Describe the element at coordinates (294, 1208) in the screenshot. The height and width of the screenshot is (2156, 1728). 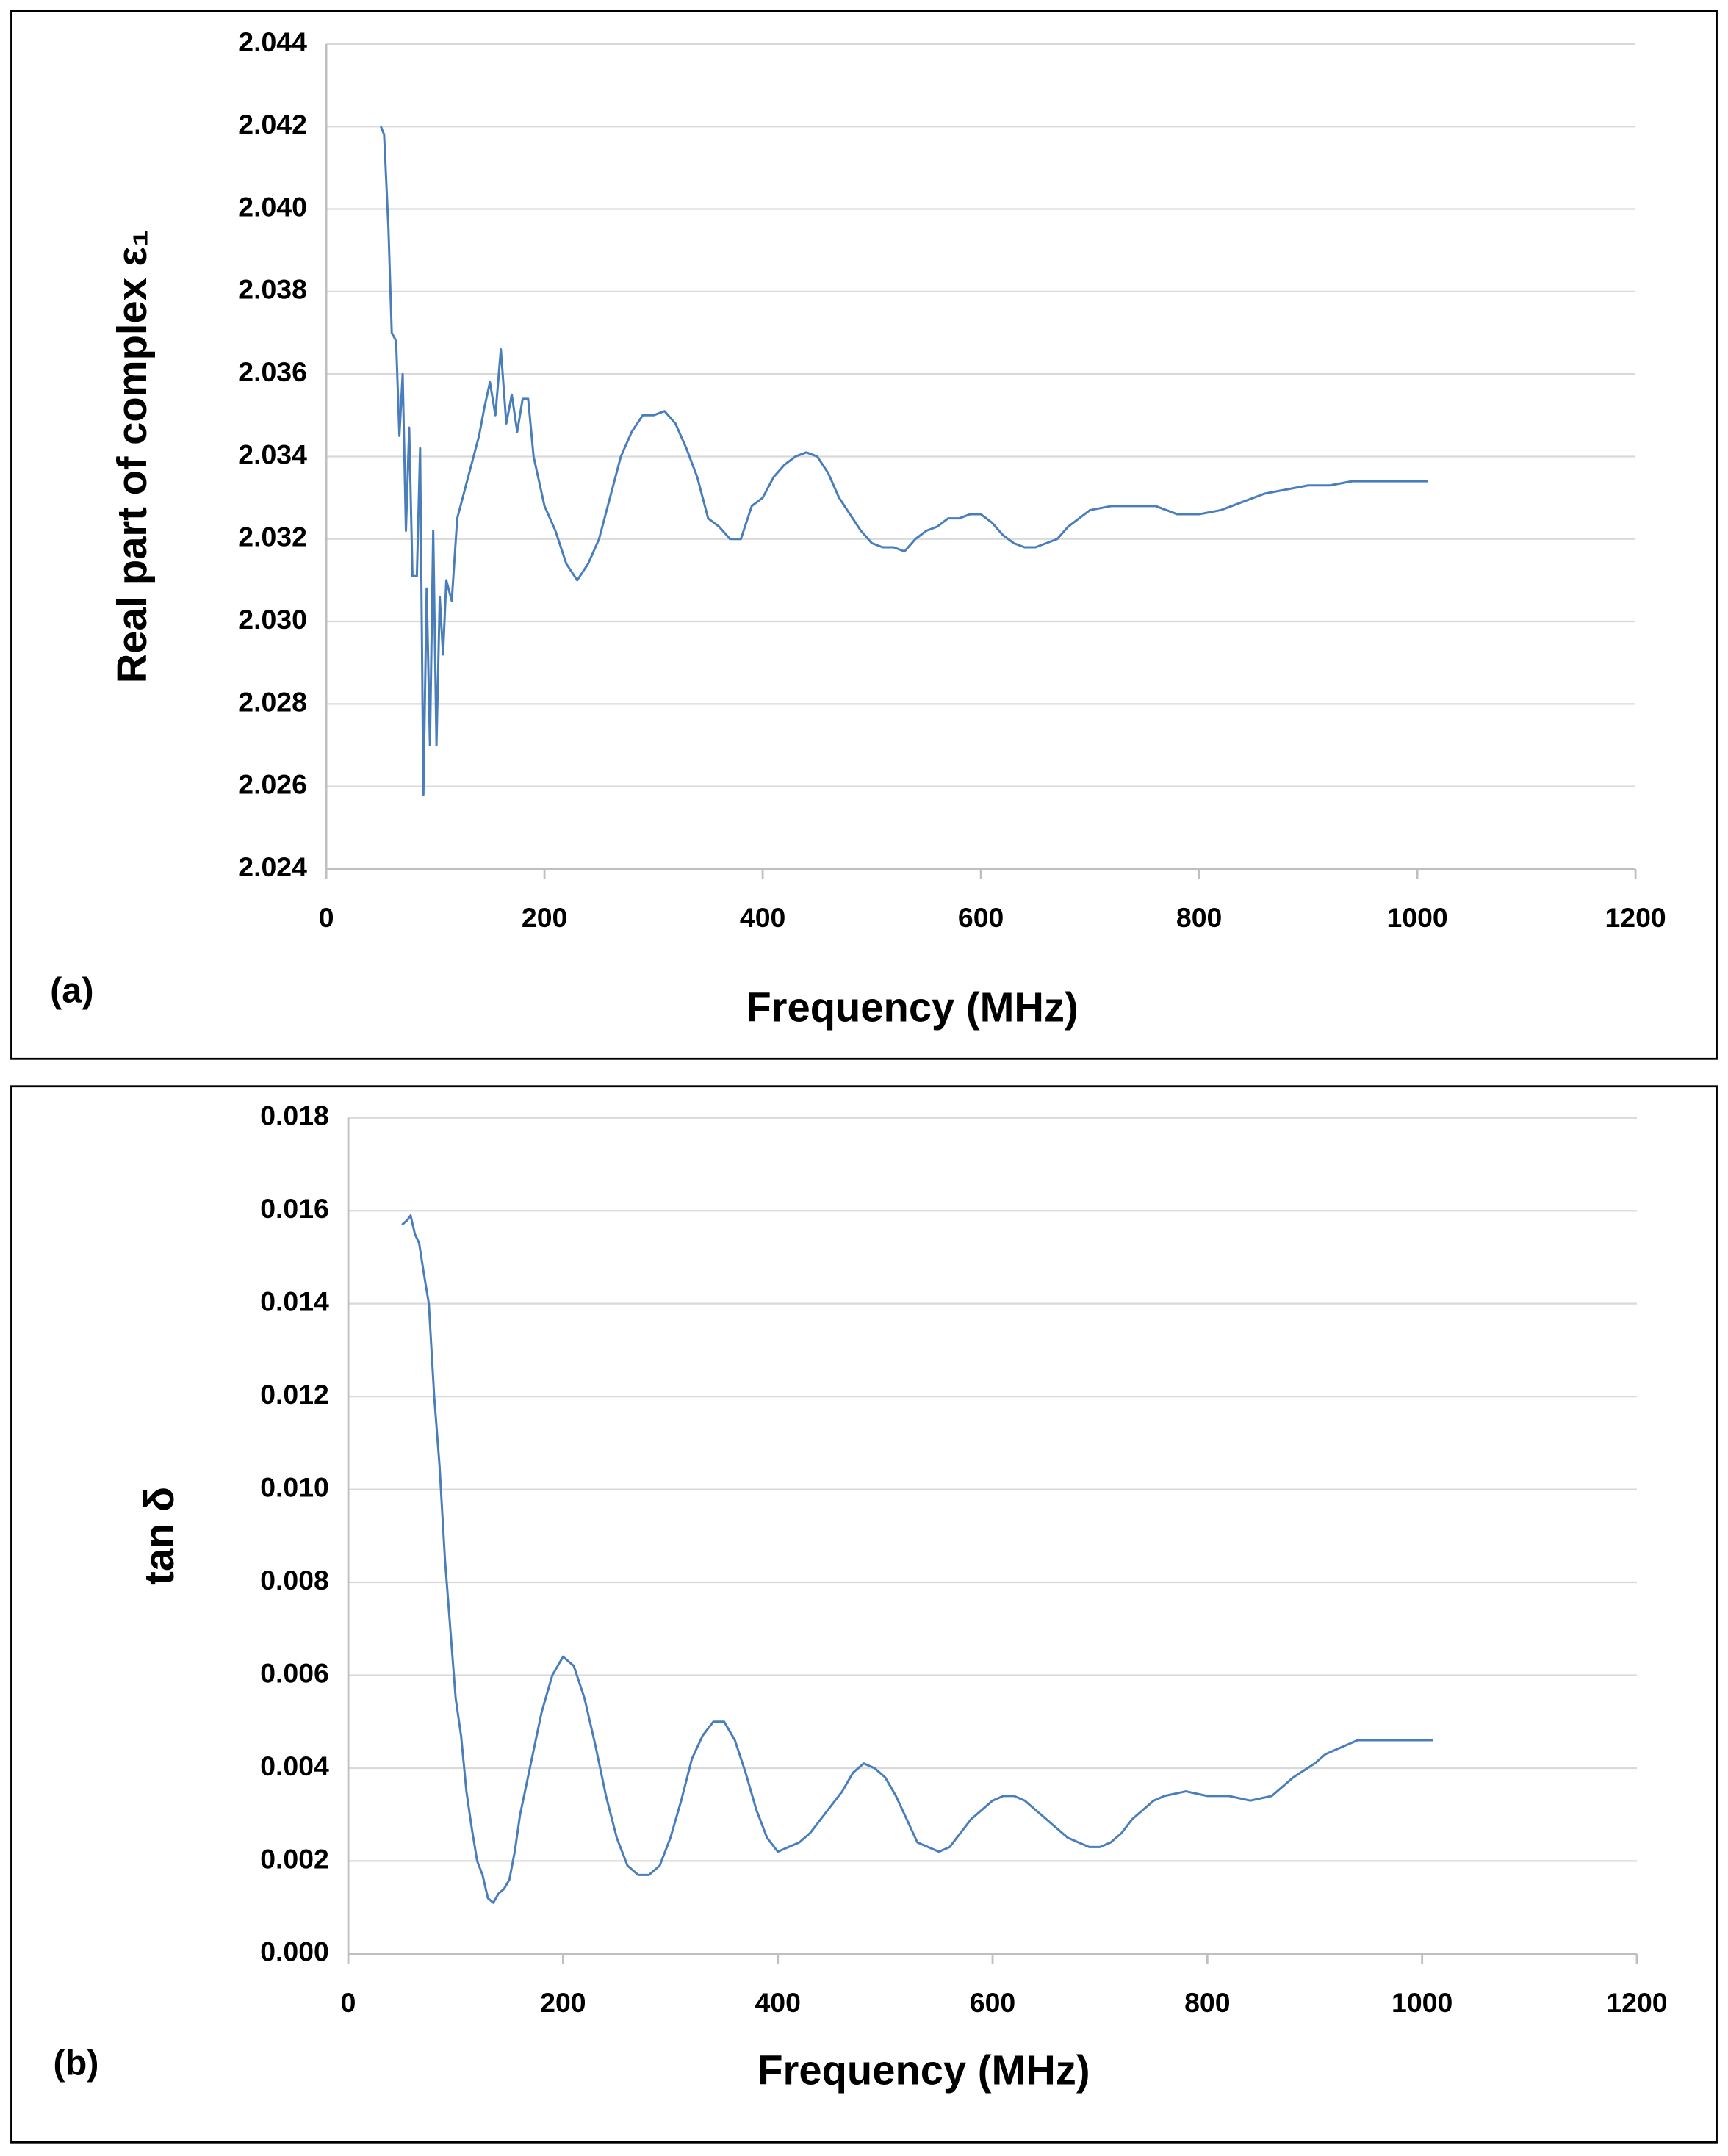
I see `y-tick-label: 0.016` at that location.